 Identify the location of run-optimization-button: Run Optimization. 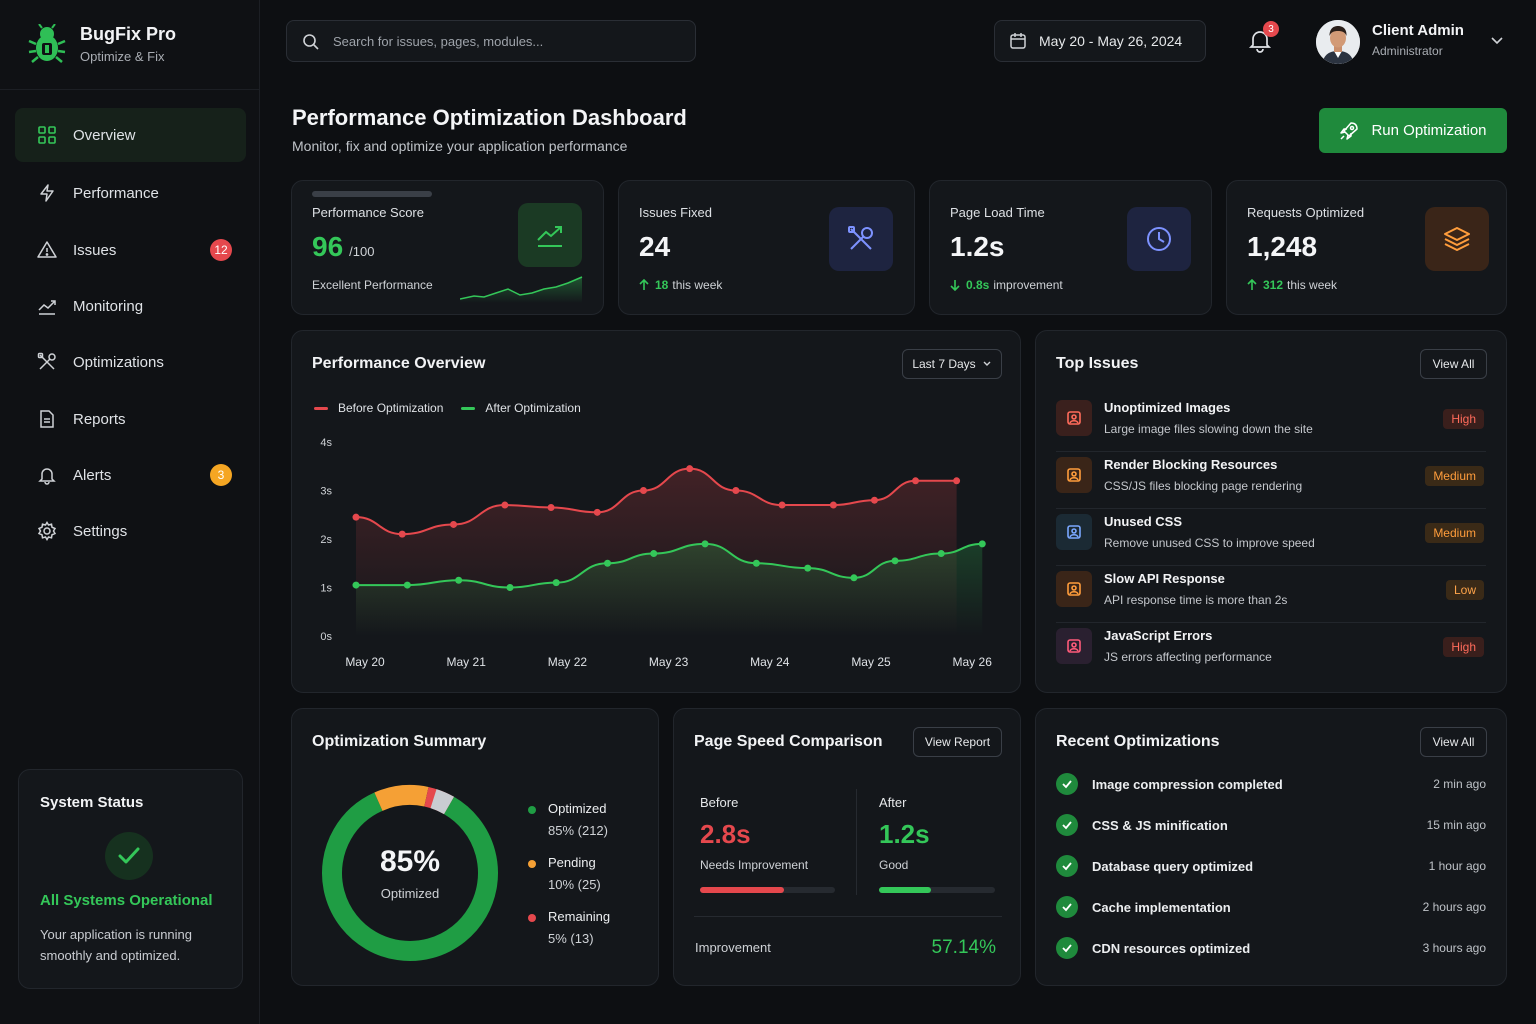
(1413, 130).